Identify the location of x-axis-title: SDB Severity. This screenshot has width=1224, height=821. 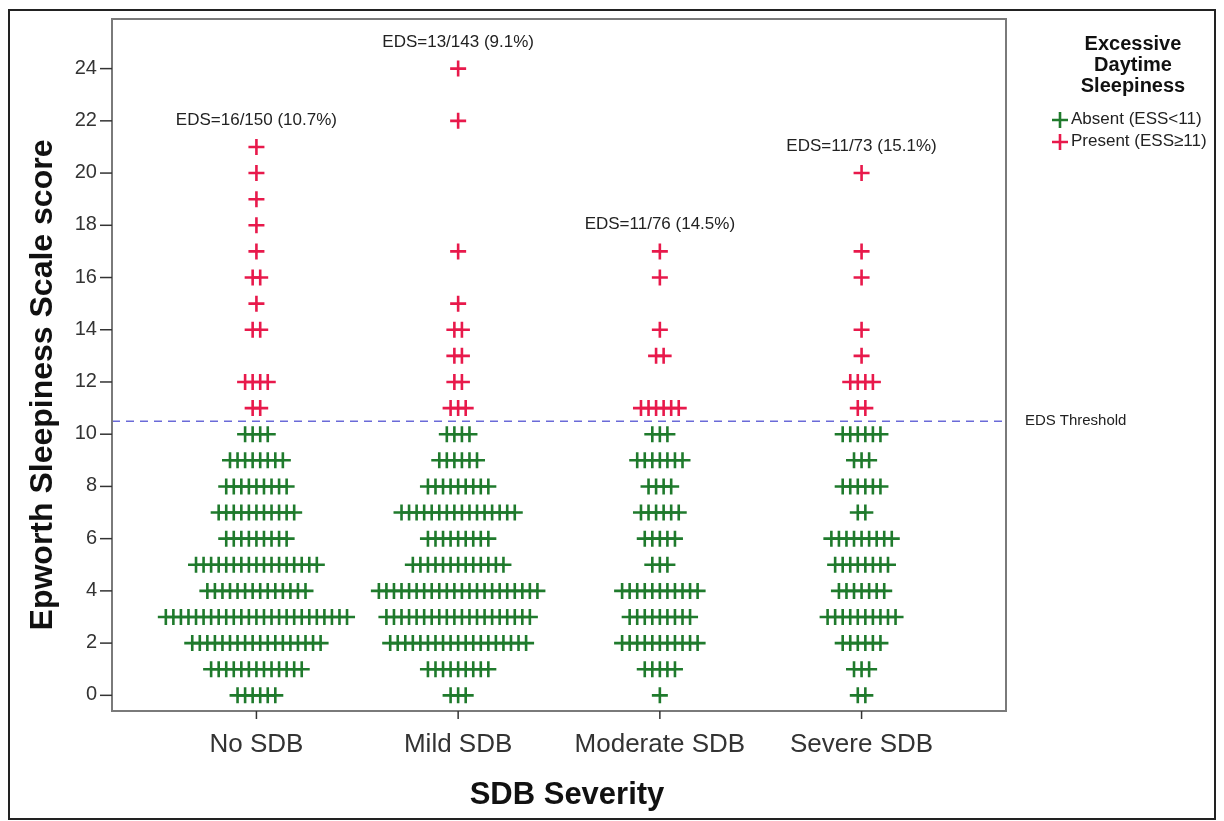
(567, 793).